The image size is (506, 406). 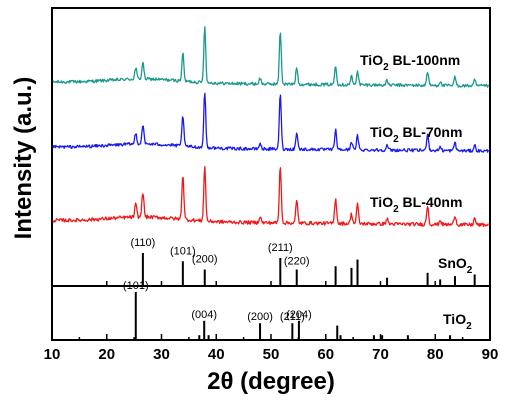 I want to click on x-tick-label: 80, so click(x=435, y=354).